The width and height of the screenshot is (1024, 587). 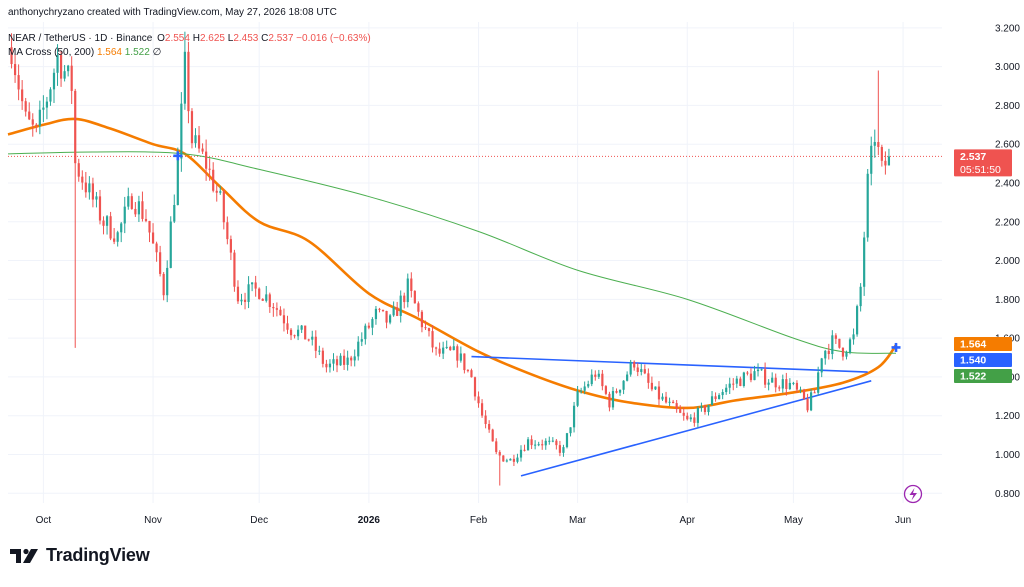 What do you see at coordinates (84, 52) in the screenshot?
I see `ma-legend: MA Cross (50, 200) 1.564 1.522 ∅` at bounding box center [84, 52].